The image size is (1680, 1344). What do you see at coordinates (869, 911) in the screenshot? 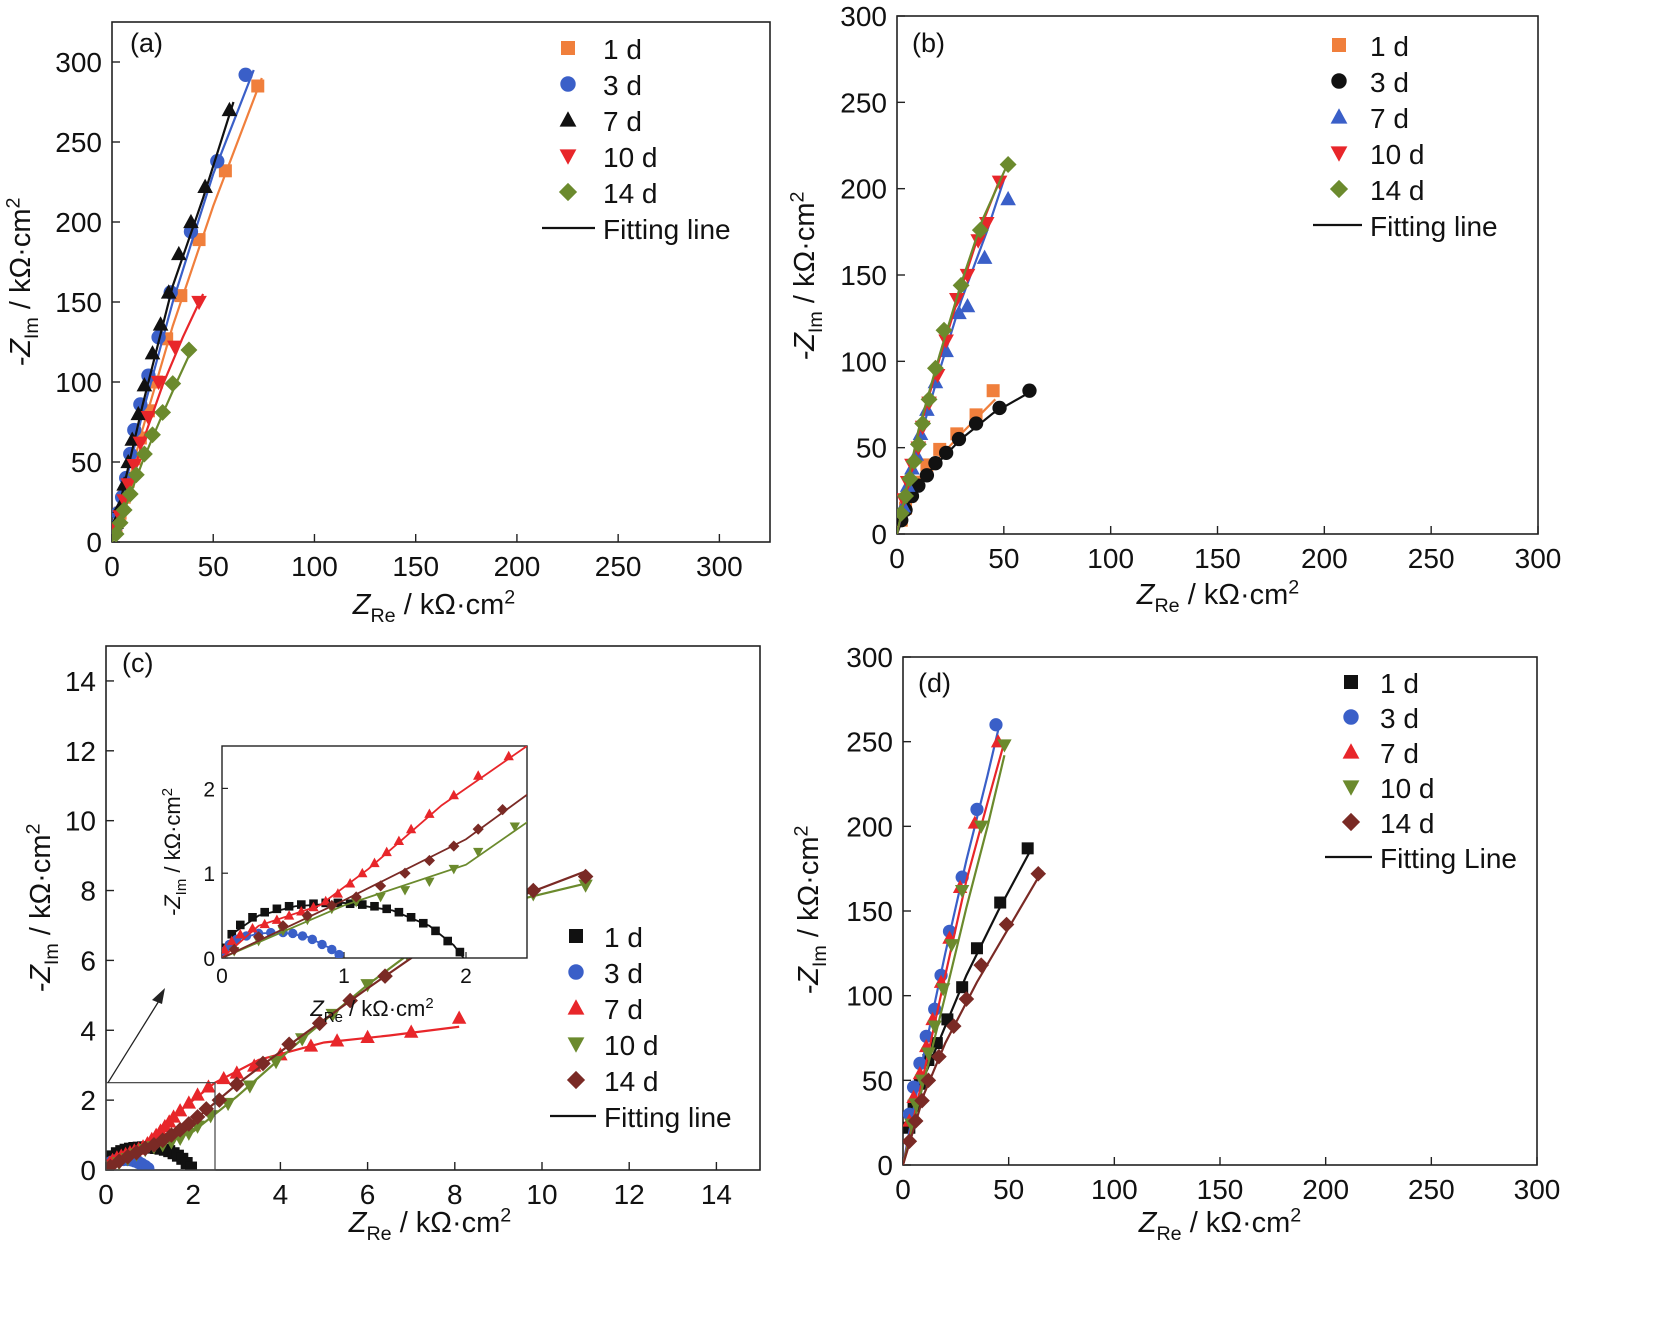
I see `y-tick-label: 150` at bounding box center [869, 911].